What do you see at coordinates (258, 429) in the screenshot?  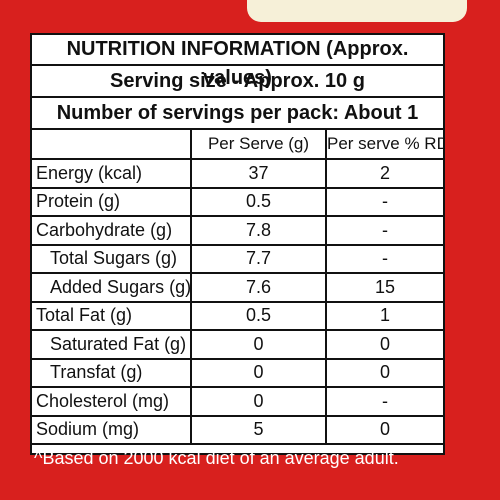 I see `per-serve-value: 5` at bounding box center [258, 429].